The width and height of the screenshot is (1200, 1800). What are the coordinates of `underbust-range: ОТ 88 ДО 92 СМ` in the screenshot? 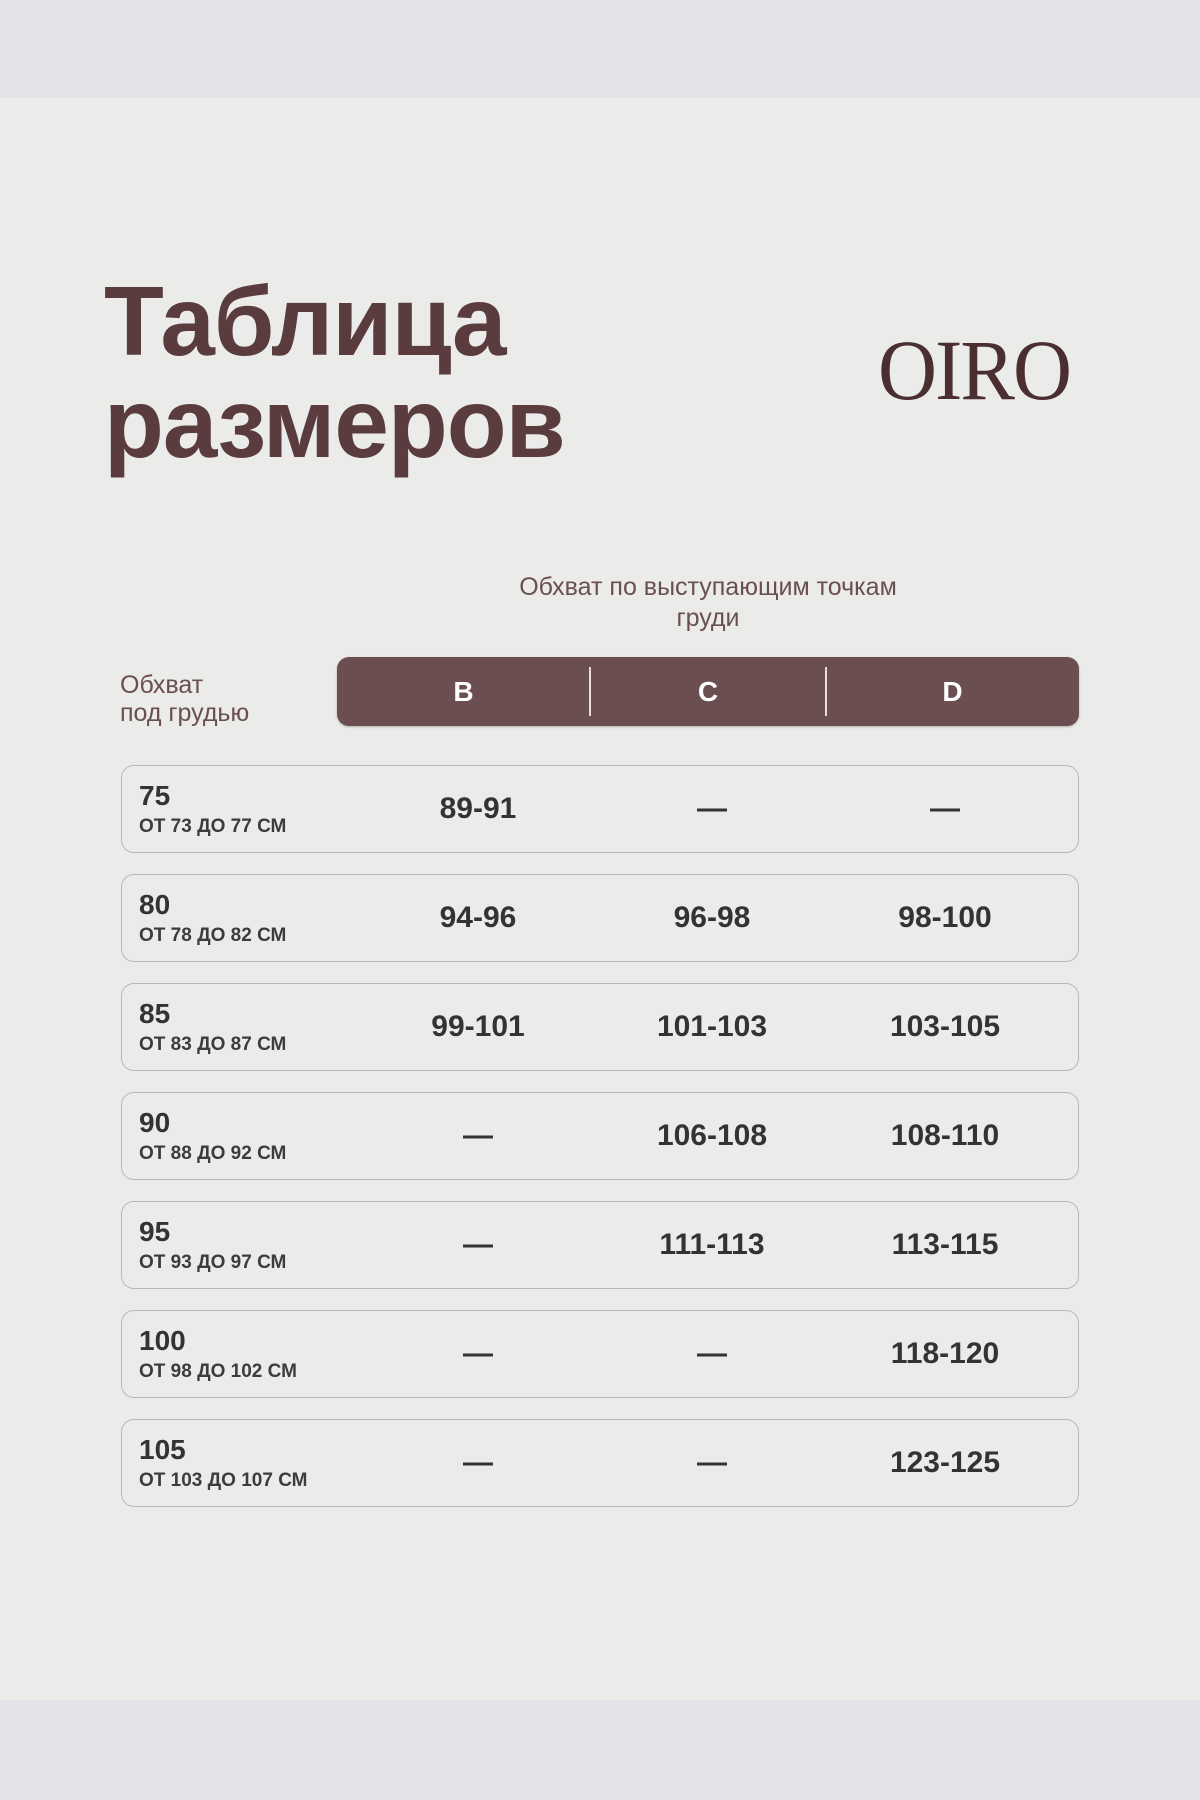 It's located at (213, 1153).